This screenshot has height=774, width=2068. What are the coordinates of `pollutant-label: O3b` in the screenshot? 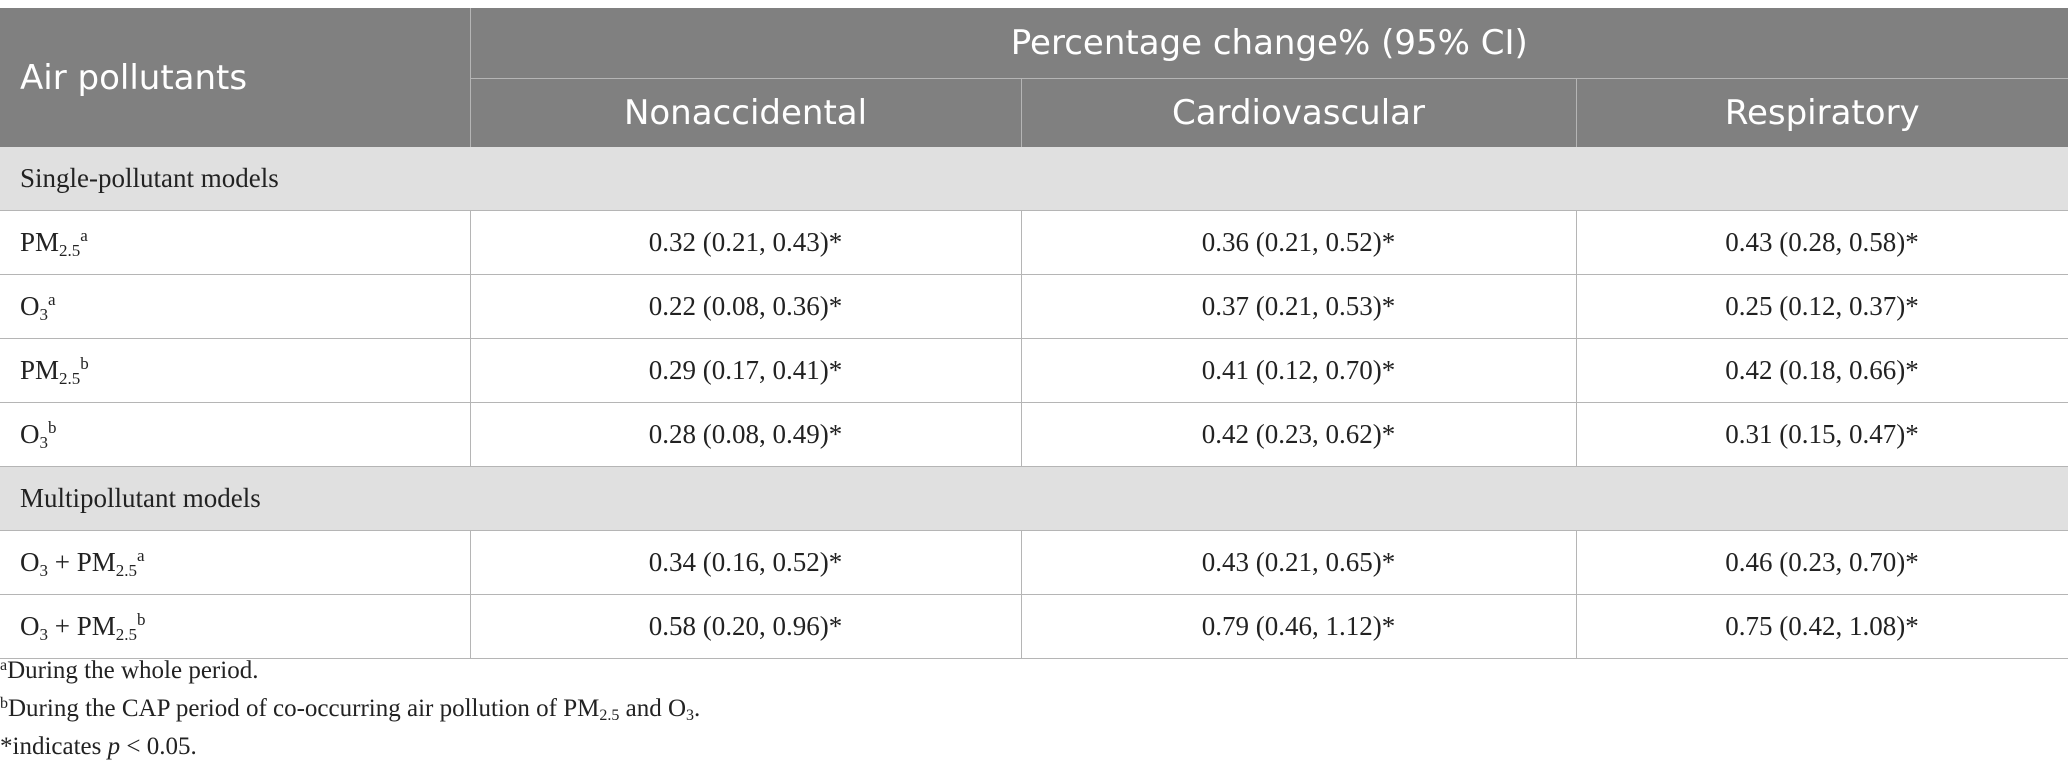 It's located at (235, 434).